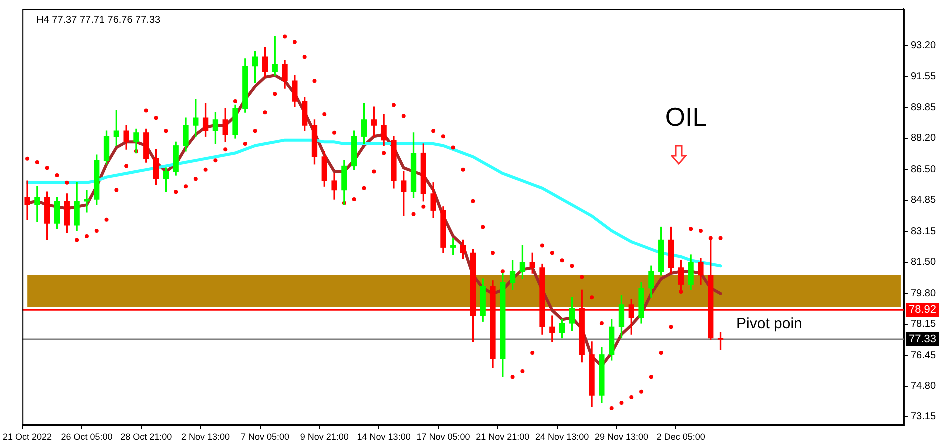 The height and width of the screenshot is (448, 943). I want to click on x-tick-label: 21 Nov 21:00, so click(503, 437).